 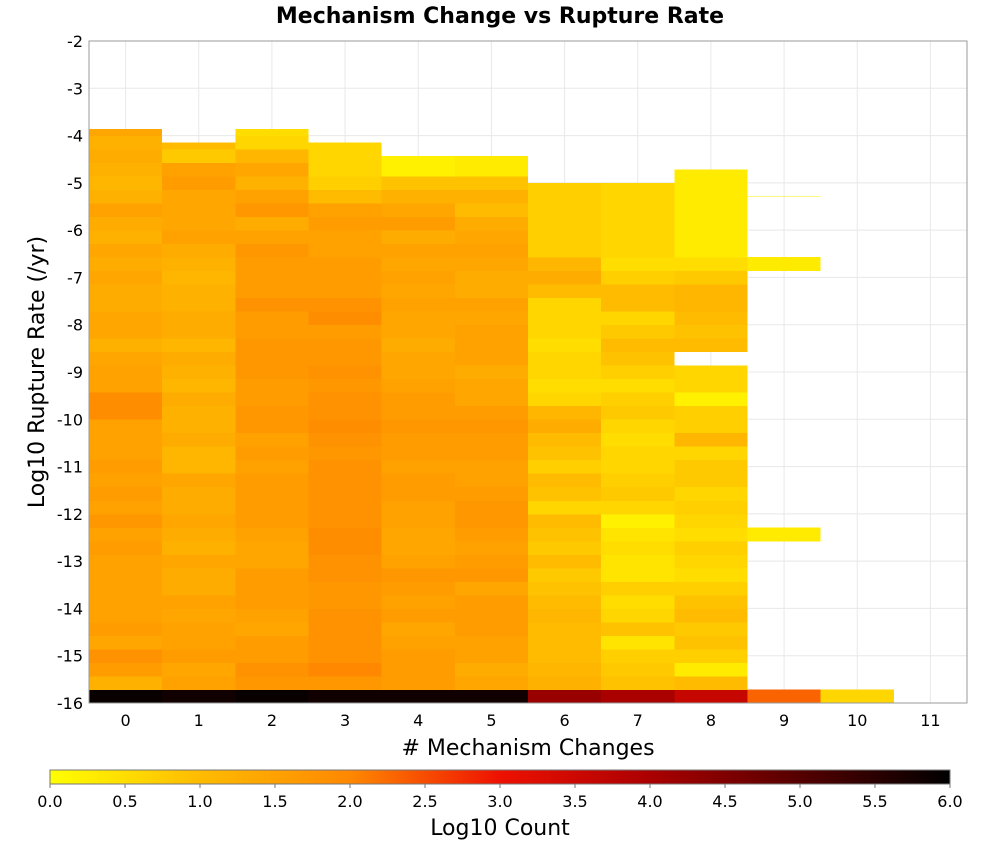 What do you see at coordinates (799, 801) in the screenshot?
I see `colorbar-tick-label: 5.0` at bounding box center [799, 801].